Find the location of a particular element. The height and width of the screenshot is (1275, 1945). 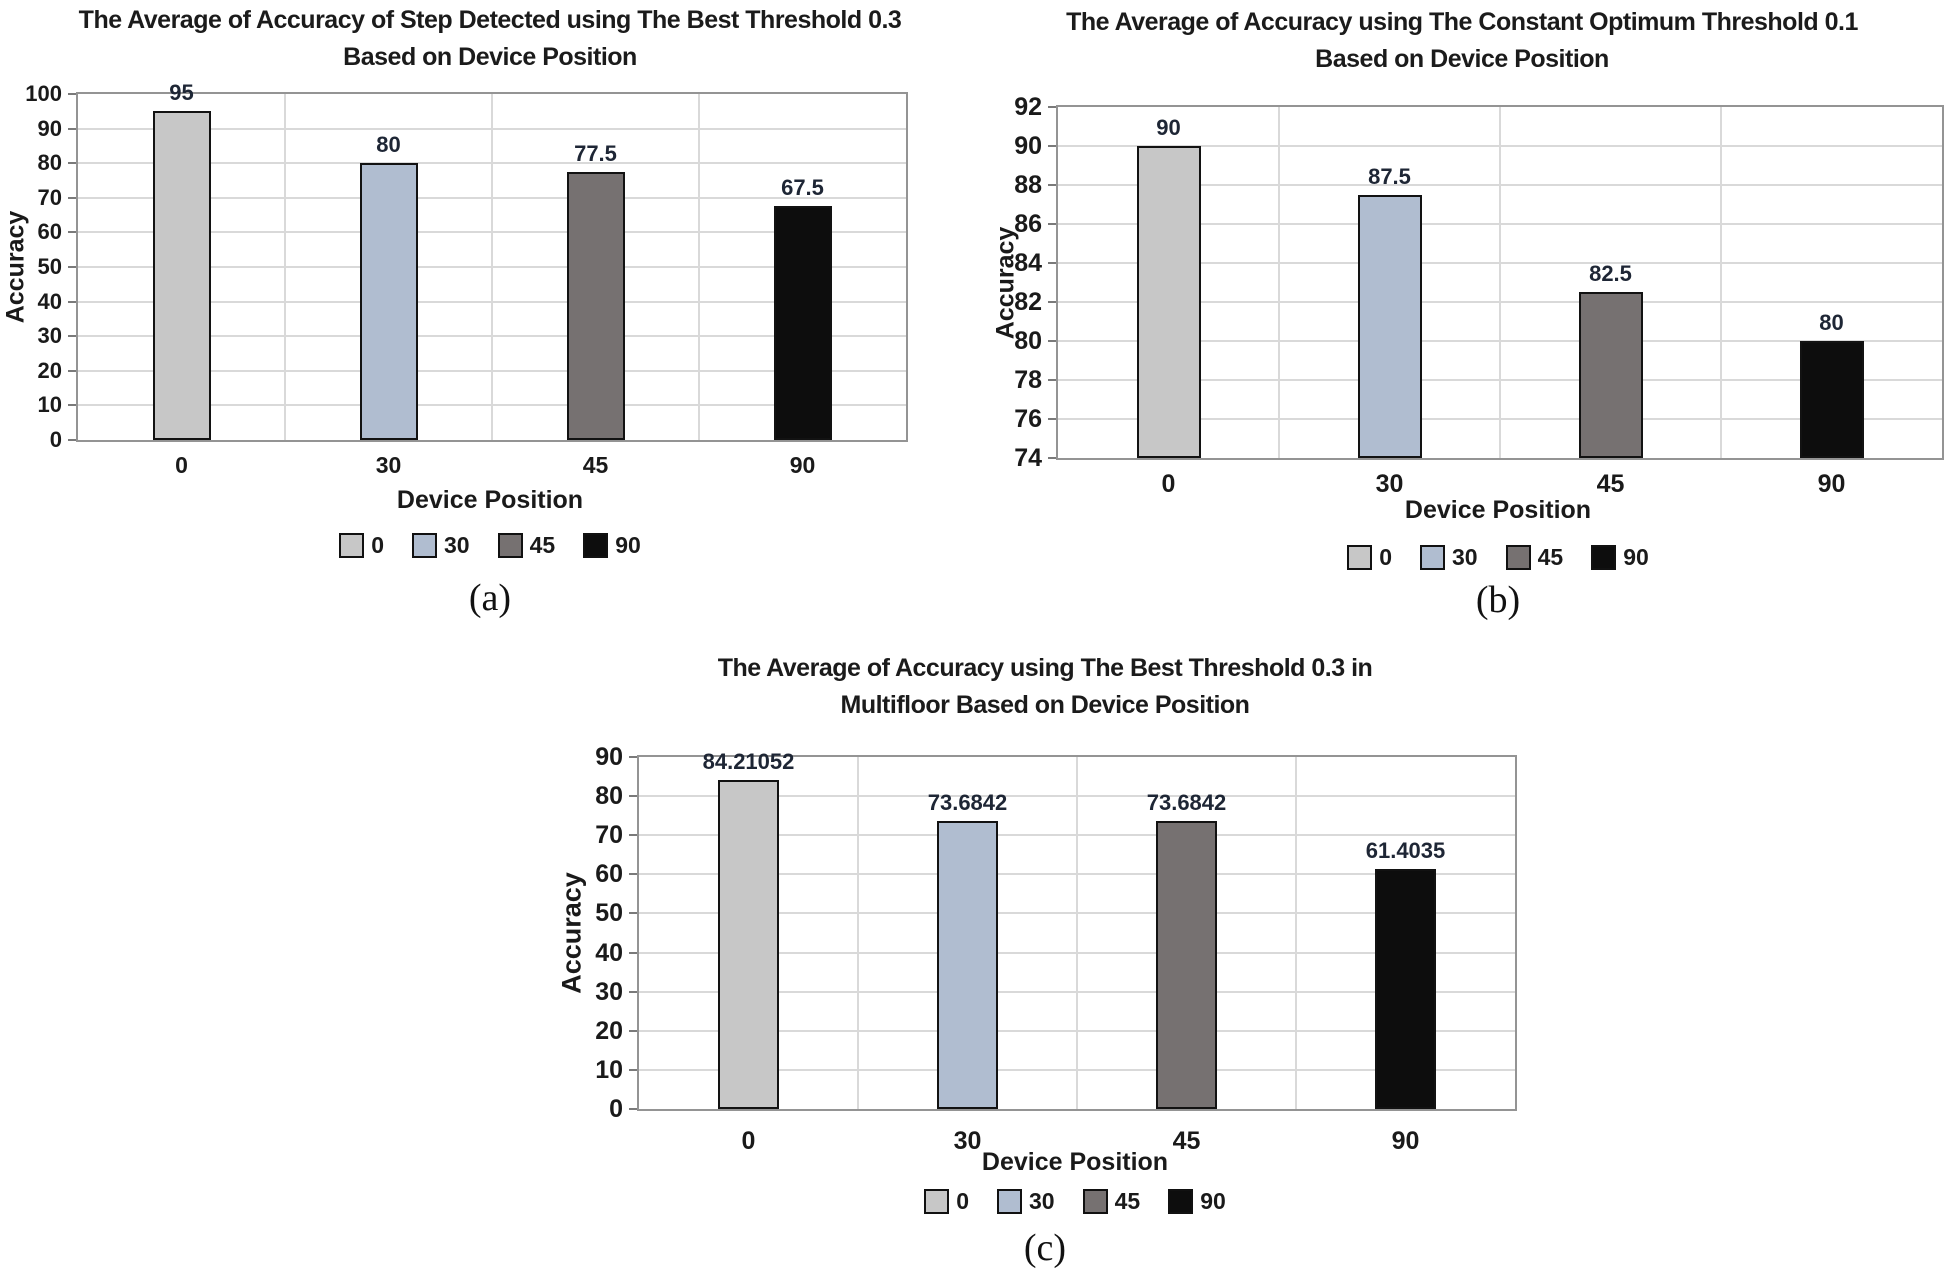

y-tick-label: 30 is located at coordinates (49, 336).